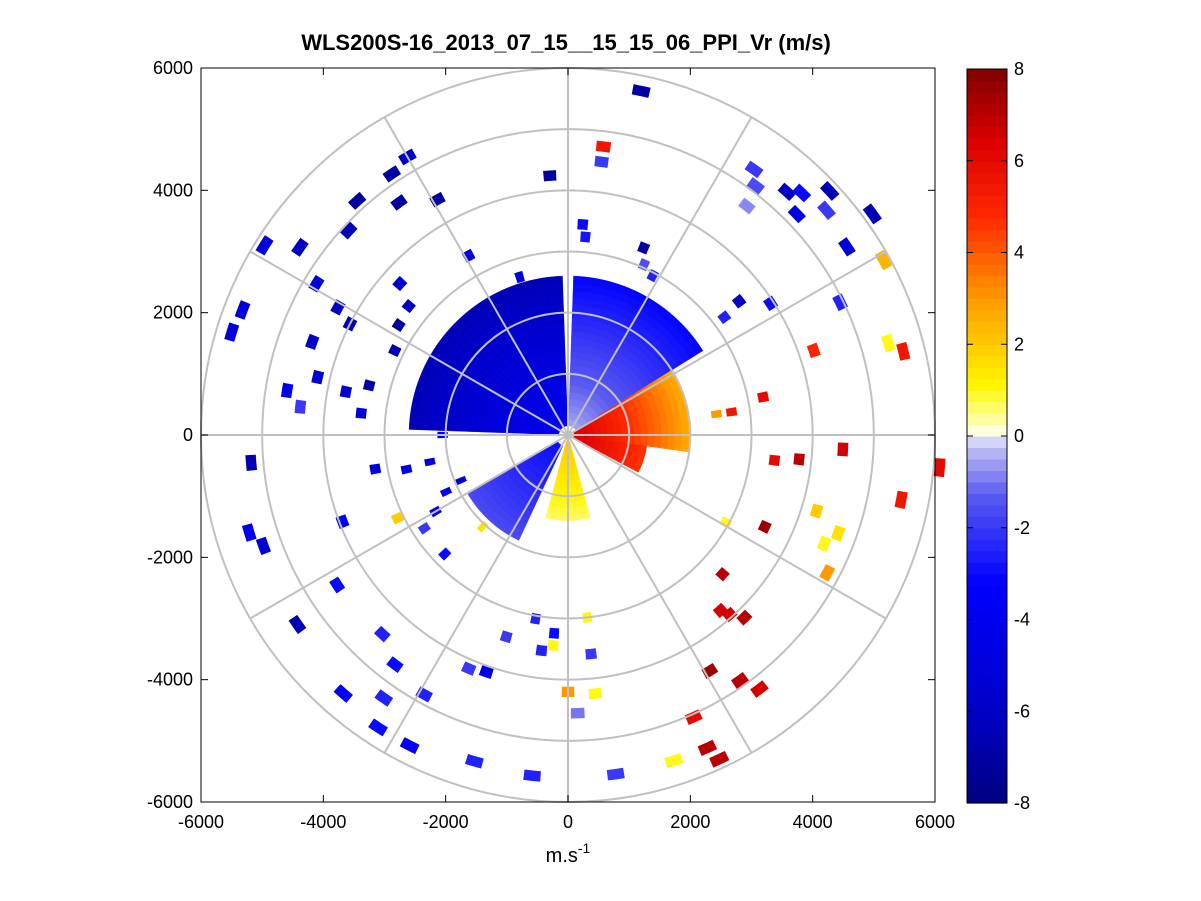  Describe the element at coordinates (568, 853) in the screenshot. I see `x-axis-label: m.s-1` at that location.